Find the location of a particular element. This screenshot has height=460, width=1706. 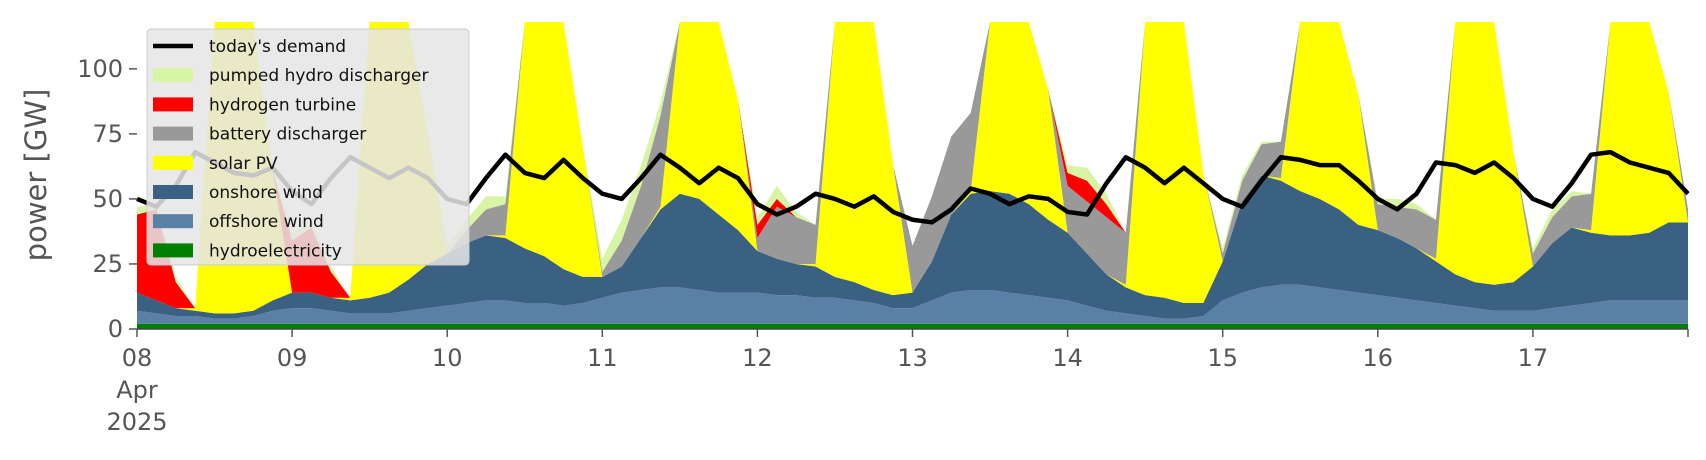

x-tick-label: 12 is located at coordinates (757, 358).